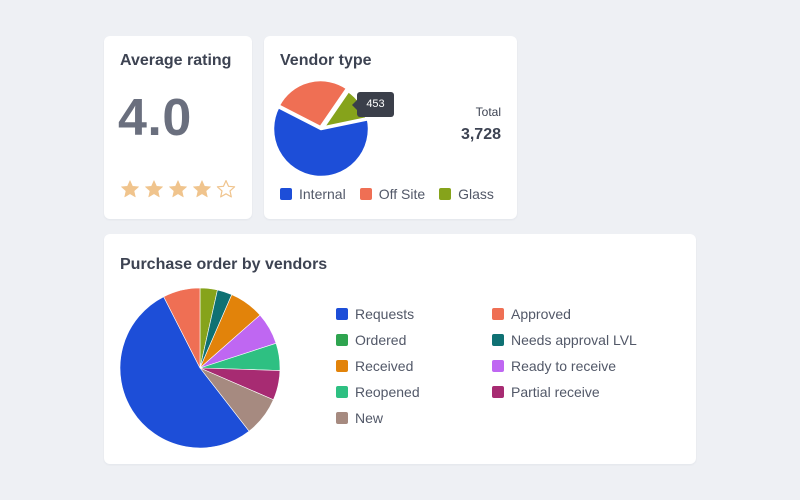  What do you see at coordinates (384, 366) in the screenshot?
I see `legend-label: Received` at bounding box center [384, 366].